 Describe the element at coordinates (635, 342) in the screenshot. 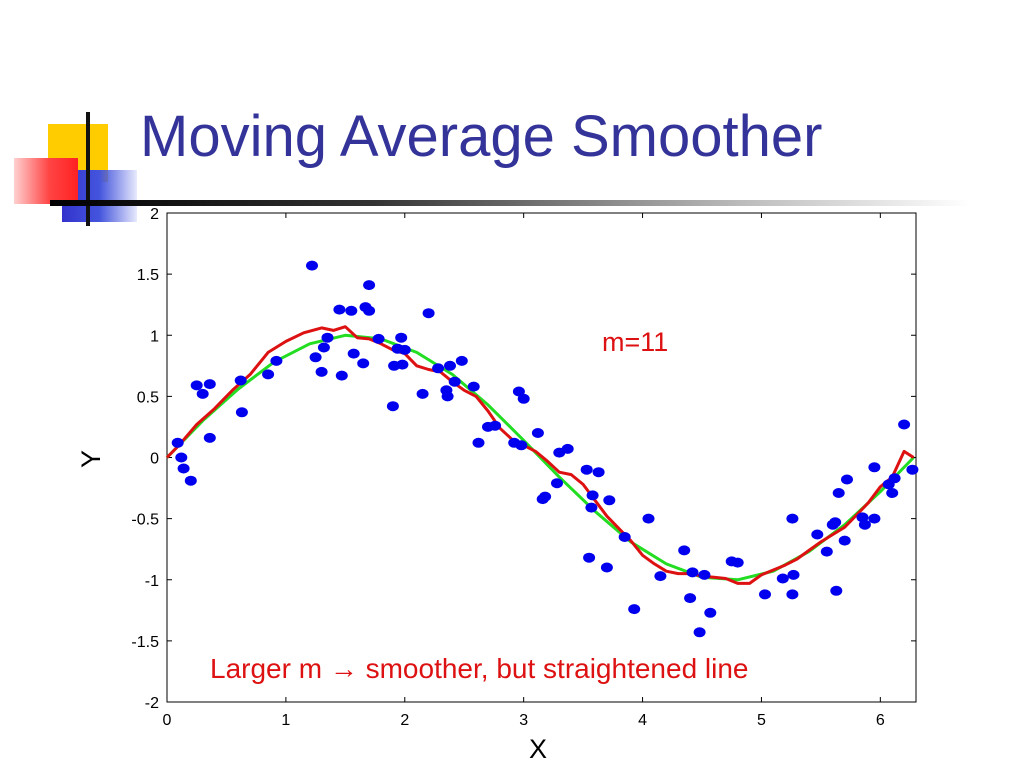

I see `m-label: m=11` at that location.